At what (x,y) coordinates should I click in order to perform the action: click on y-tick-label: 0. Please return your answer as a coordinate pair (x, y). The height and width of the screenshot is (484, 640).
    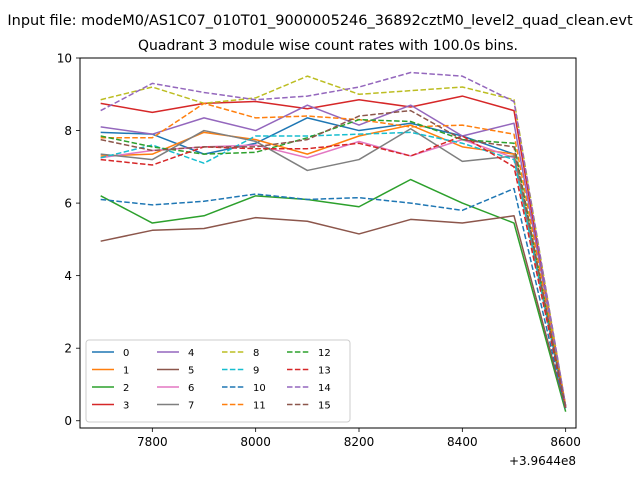
    Looking at the image, I should click on (68, 421).